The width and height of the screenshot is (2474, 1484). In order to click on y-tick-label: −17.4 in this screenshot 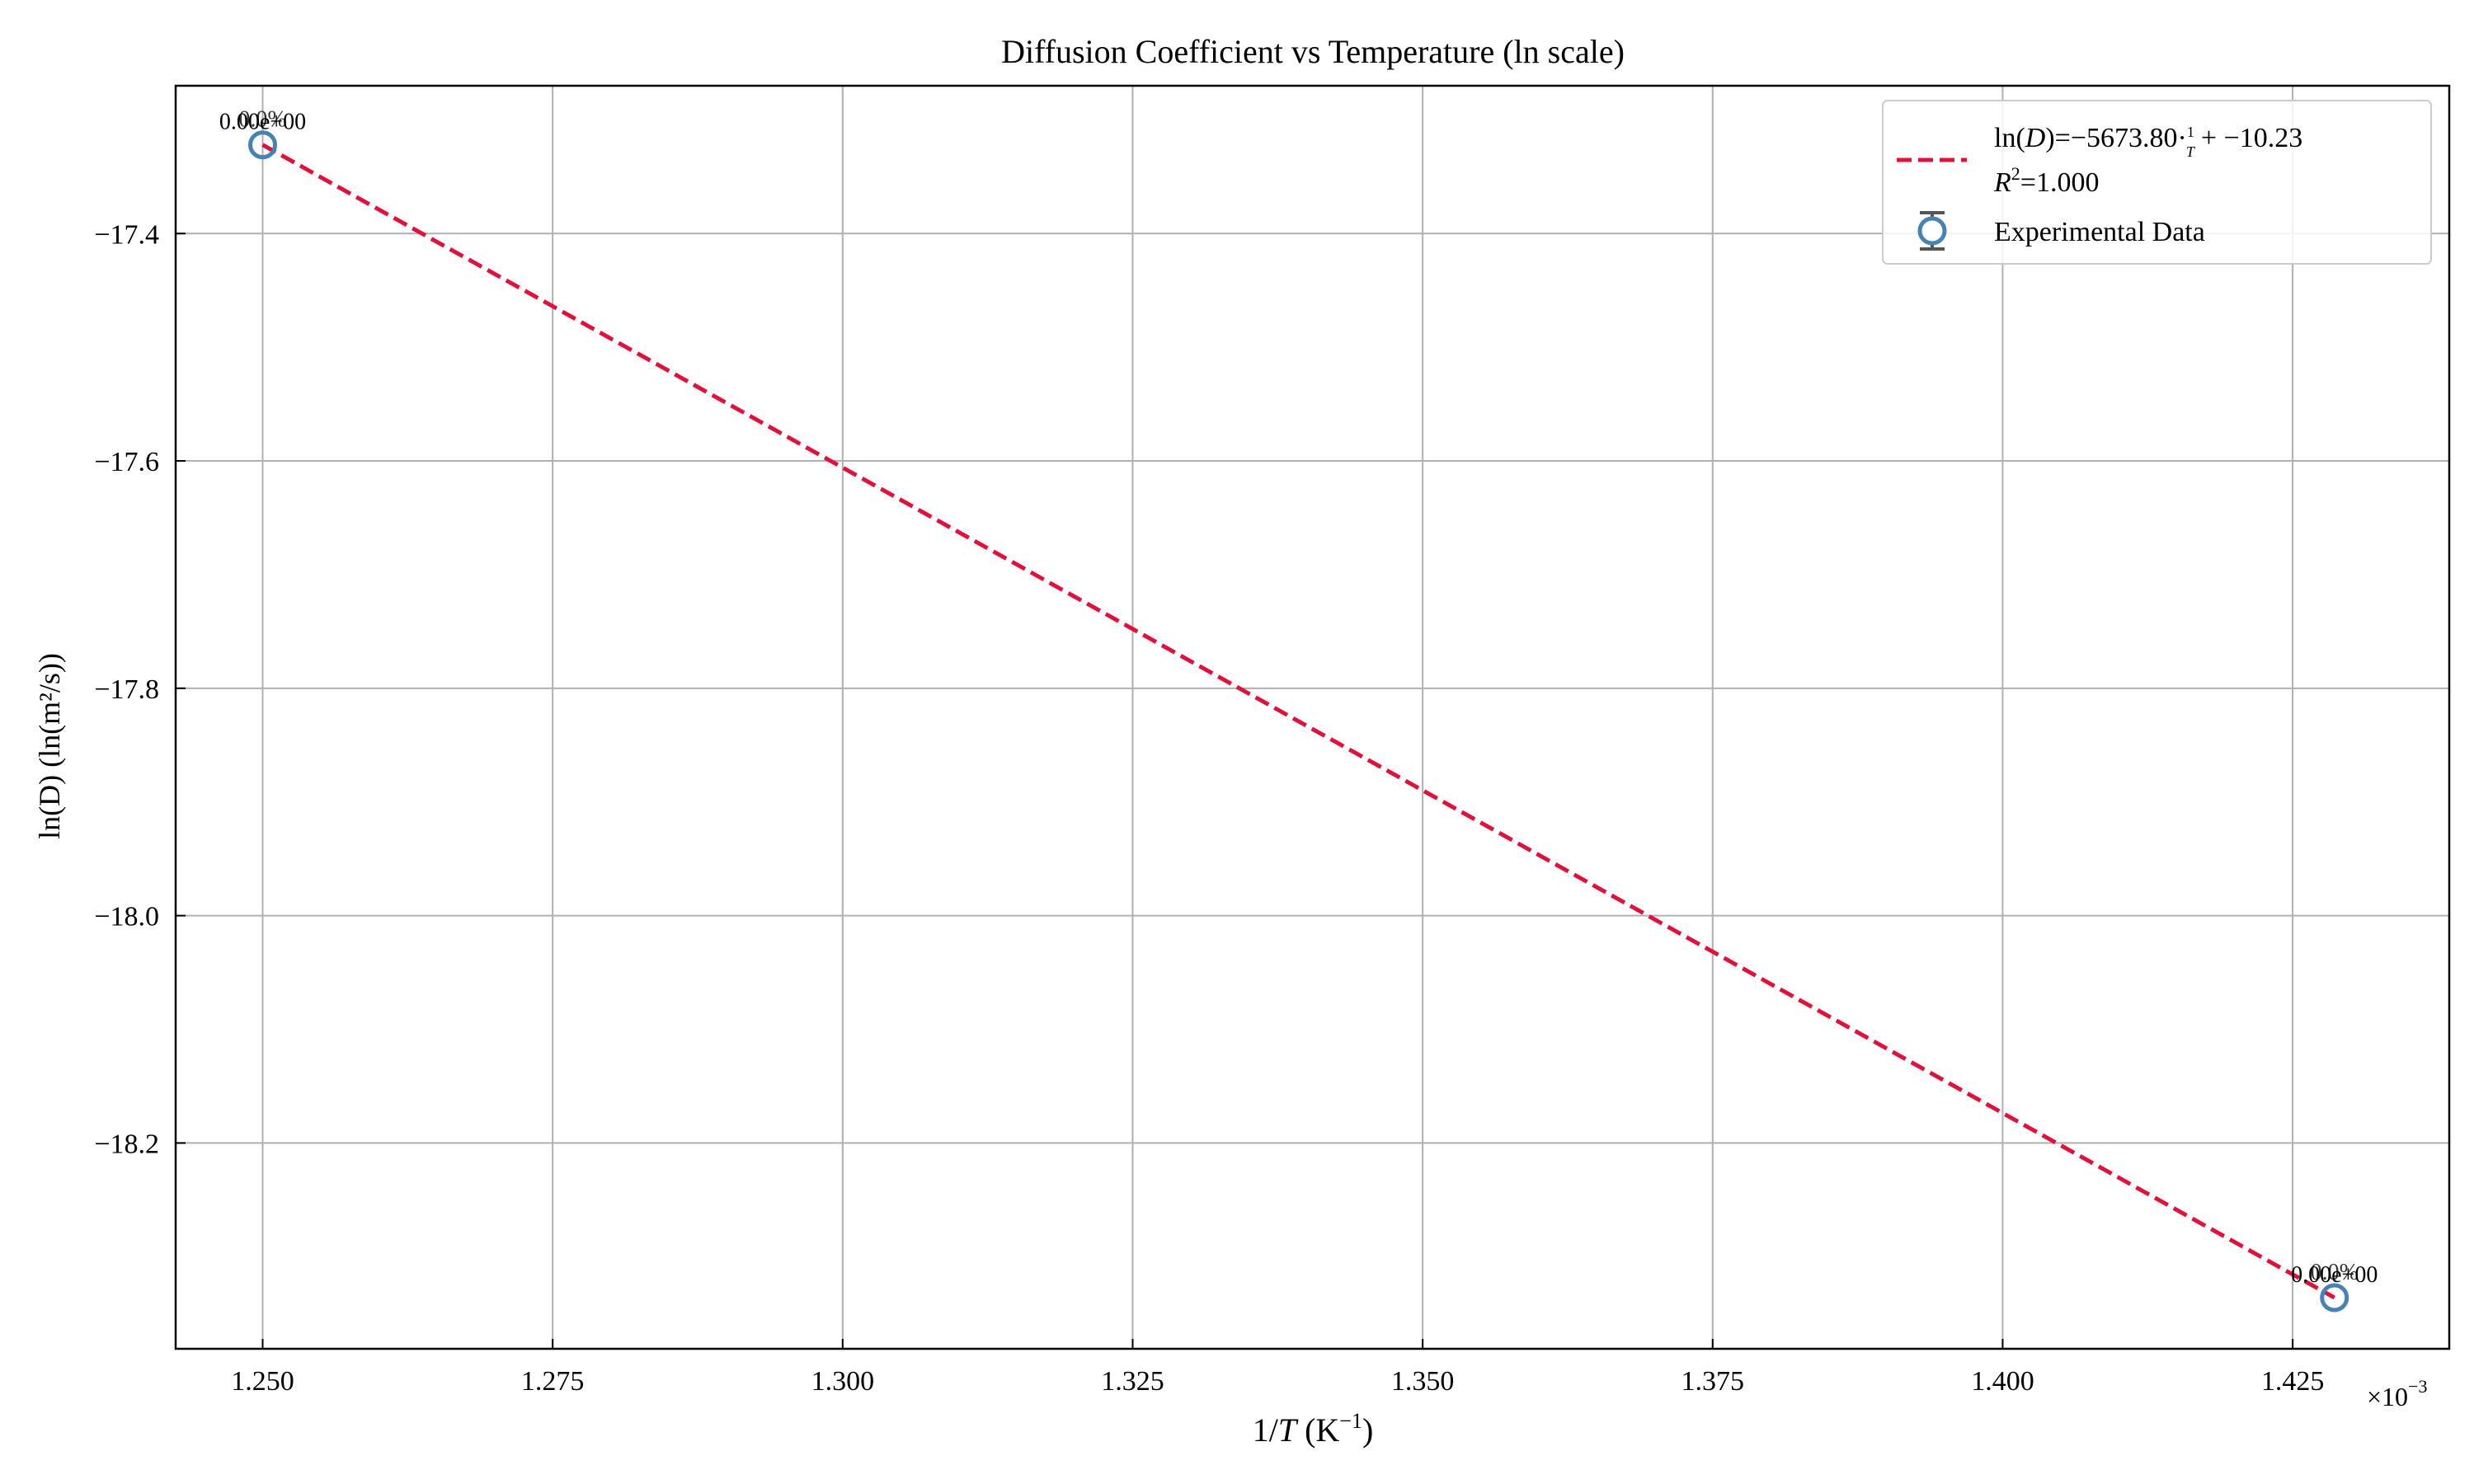, I will do `click(126, 235)`.